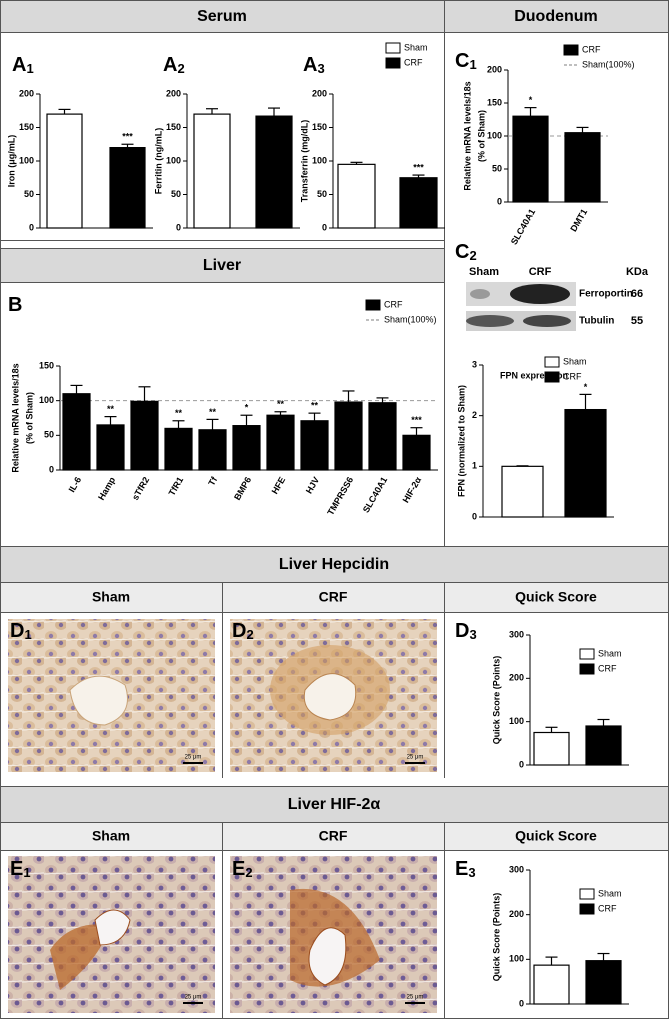 This screenshot has width=669, height=1019. What do you see at coordinates (412, 490) in the screenshot?
I see `x-tick-label: HIF-2α` at bounding box center [412, 490].